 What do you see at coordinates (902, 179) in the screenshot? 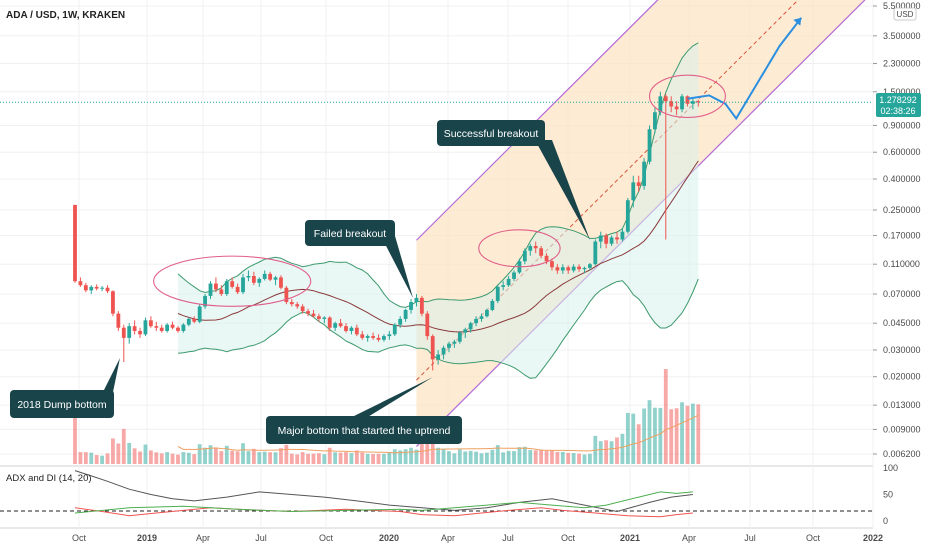
I see `price-tick-label: 0.400000` at bounding box center [902, 179].